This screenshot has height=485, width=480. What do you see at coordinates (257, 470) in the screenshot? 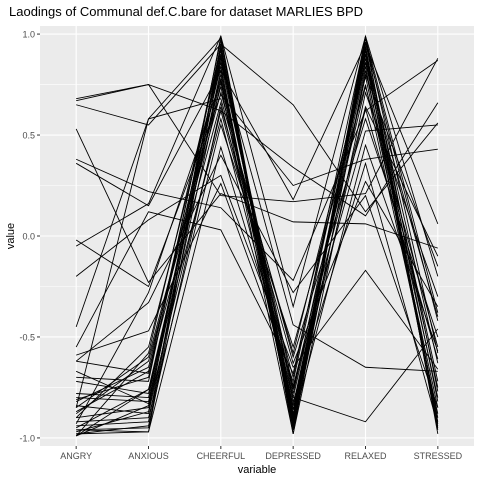
I see `x-axis-title: variable` at bounding box center [257, 470].